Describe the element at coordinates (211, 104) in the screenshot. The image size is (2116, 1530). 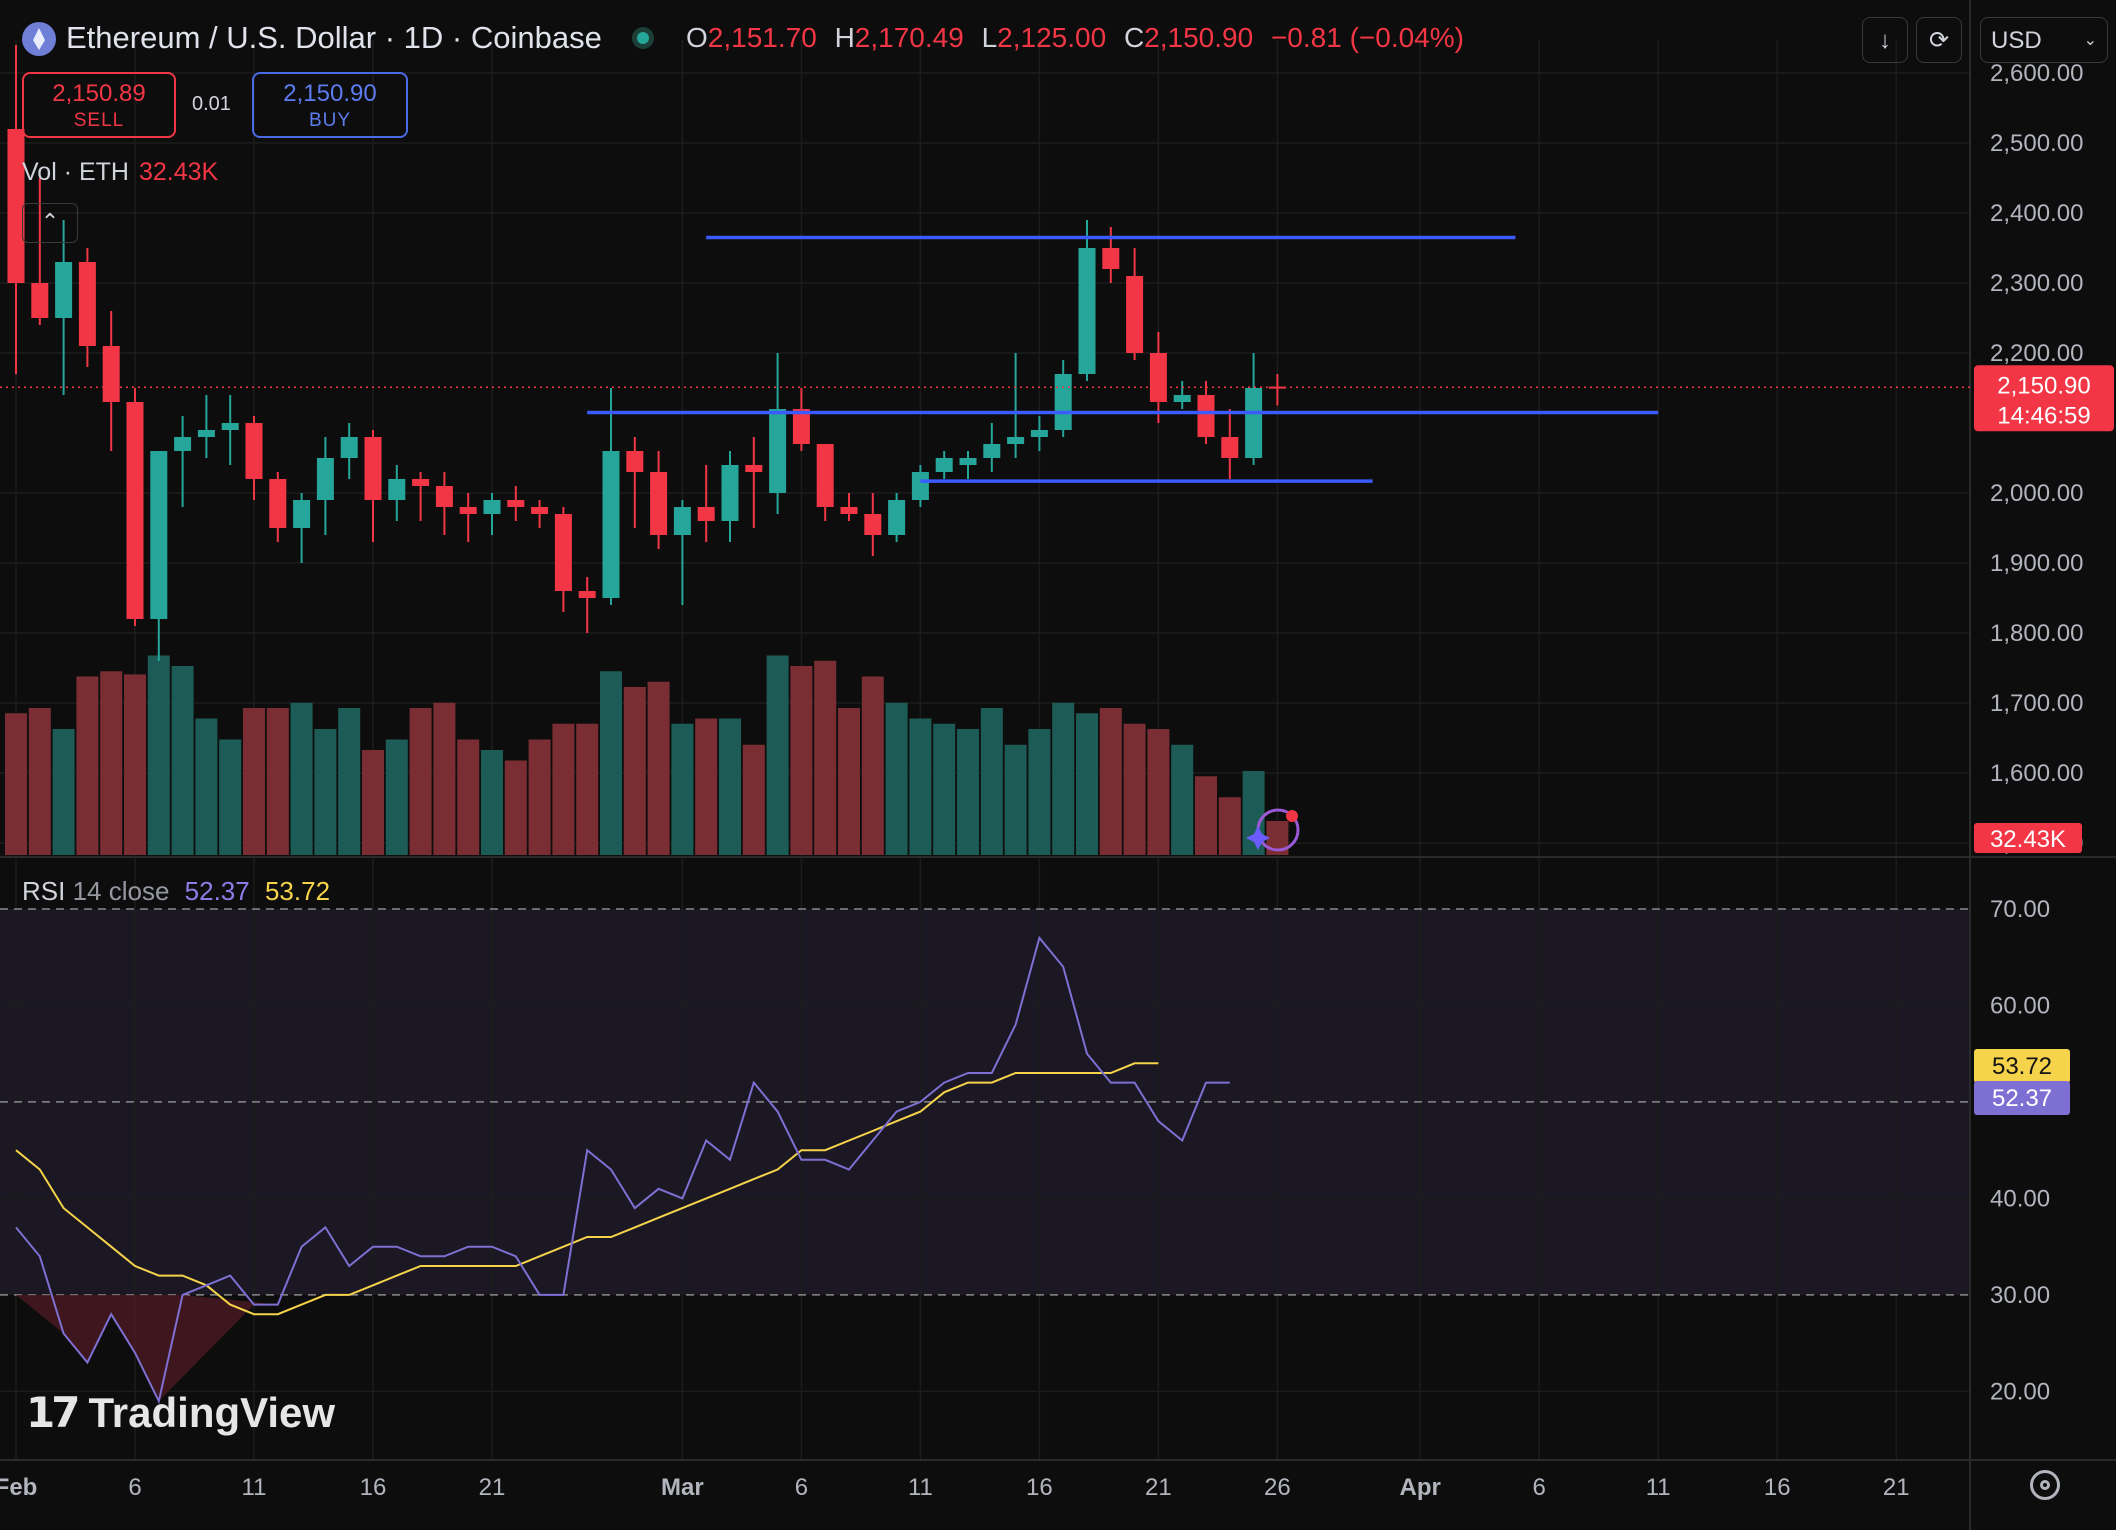
I see `spread-value: 0.01` at that location.